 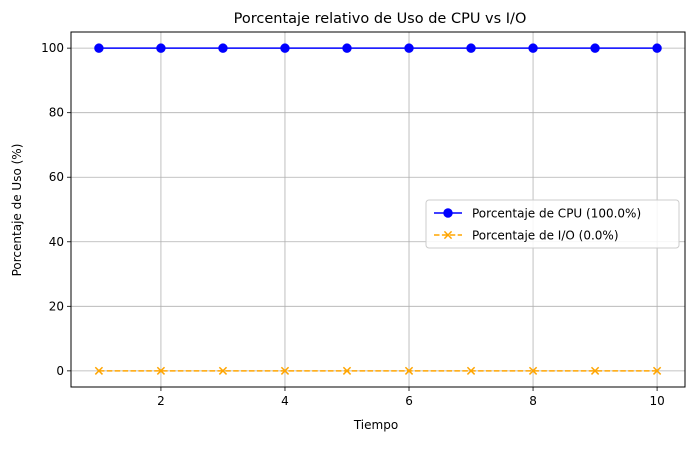 What do you see at coordinates (60, 371) in the screenshot?
I see `y-tick-label: 0` at bounding box center [60, 371].